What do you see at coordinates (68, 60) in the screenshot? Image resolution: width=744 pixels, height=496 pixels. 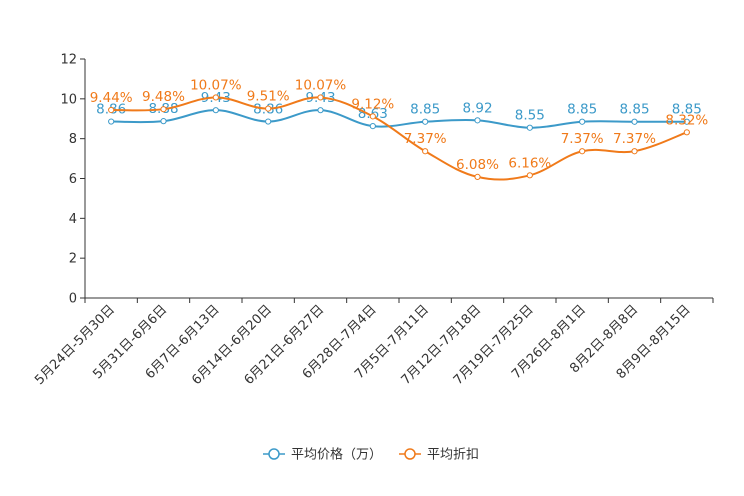 I see `y-tick-label: 12` at bounding box center [68, 60].